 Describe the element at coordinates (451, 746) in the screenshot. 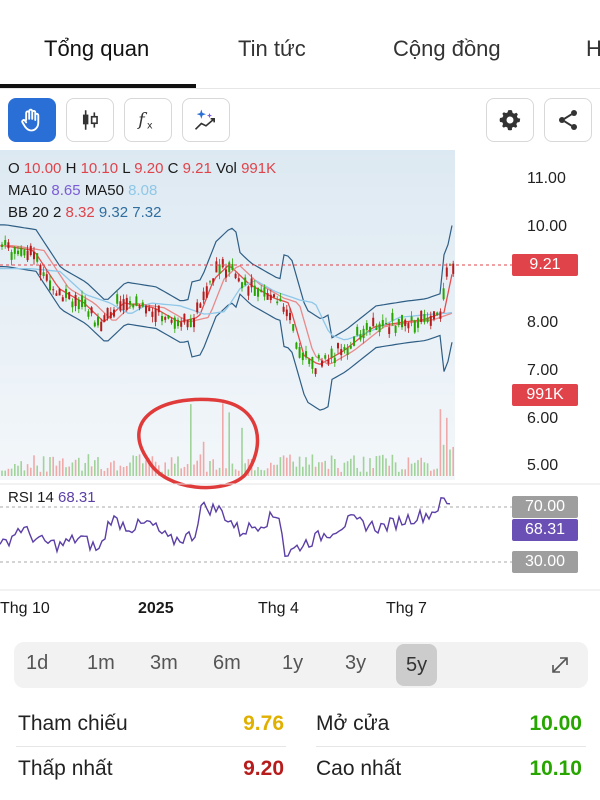

I see `stat-divider` at that location.